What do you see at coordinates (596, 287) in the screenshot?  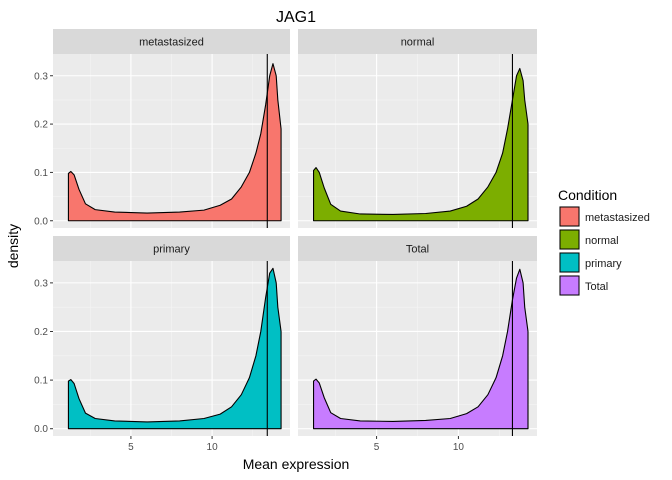 I see `legend-label-total: Total` at bounding box center [596, 287].